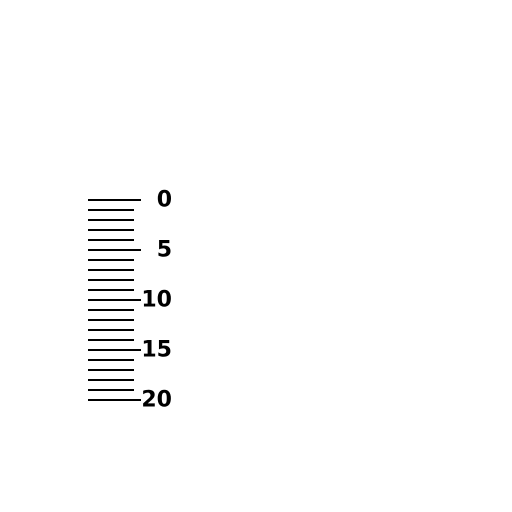 The image size is (512, 512). What do you see at coordinates (156, 400) in the screenshot?
I see `tick-label-20: 20` at bounding box center [156, 400].